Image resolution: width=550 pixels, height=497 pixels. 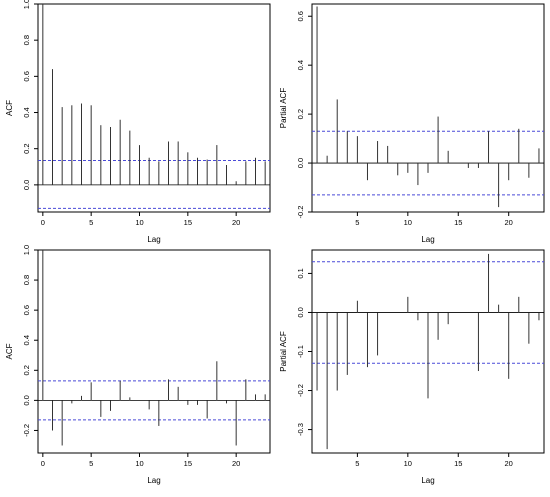 What do you see at coordinates (300, 429) in the screenshot?
I see `y-tick-label: -0.3` at bounding box center [300, 429].